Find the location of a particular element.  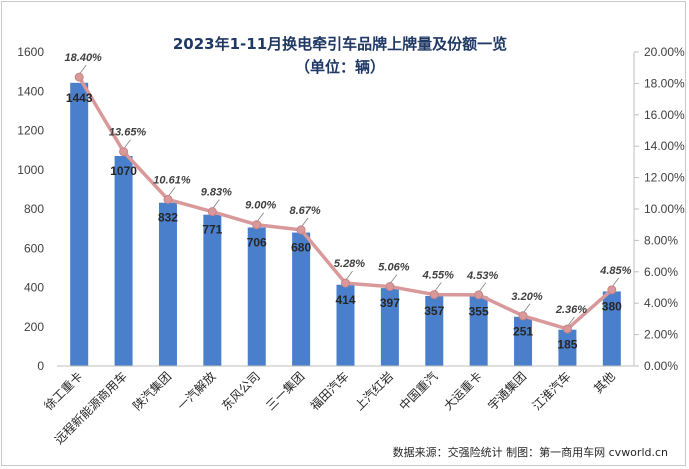

left-y-tick-label: 200 is located at coordinates (34, 327).